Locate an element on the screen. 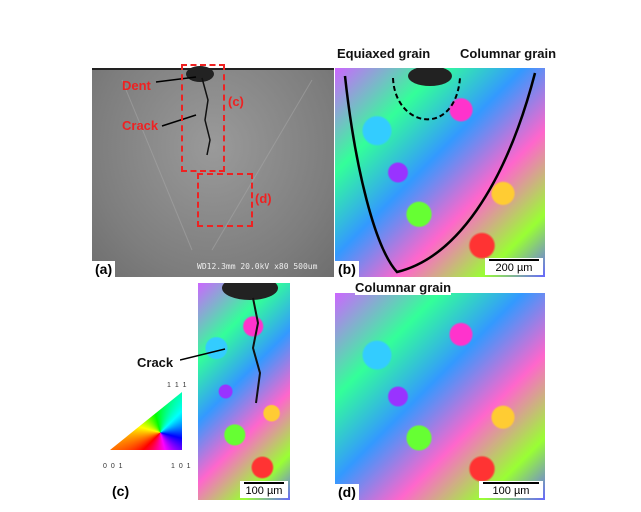 This screenshot has height=512, width=641. crack-in-map is located at coordinates (250, 343).